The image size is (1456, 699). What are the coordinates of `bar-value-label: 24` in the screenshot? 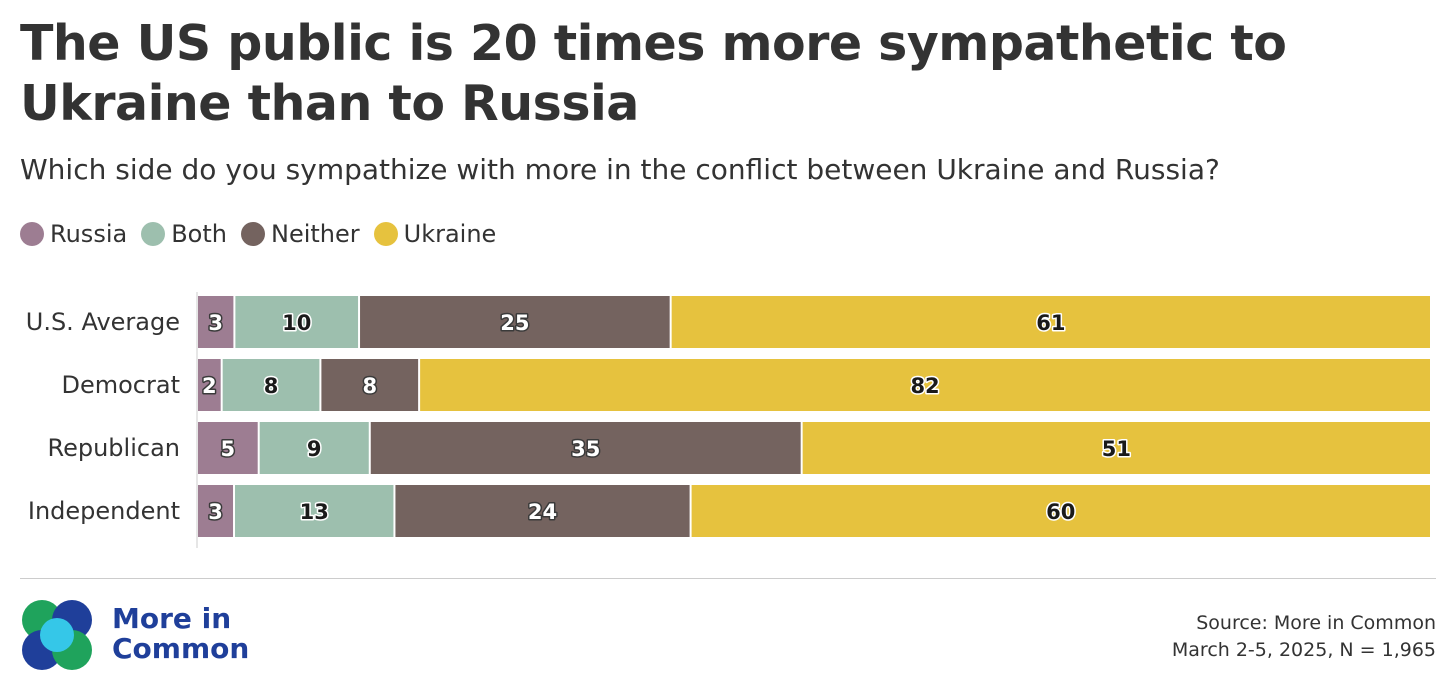 It's located at (542, 512).